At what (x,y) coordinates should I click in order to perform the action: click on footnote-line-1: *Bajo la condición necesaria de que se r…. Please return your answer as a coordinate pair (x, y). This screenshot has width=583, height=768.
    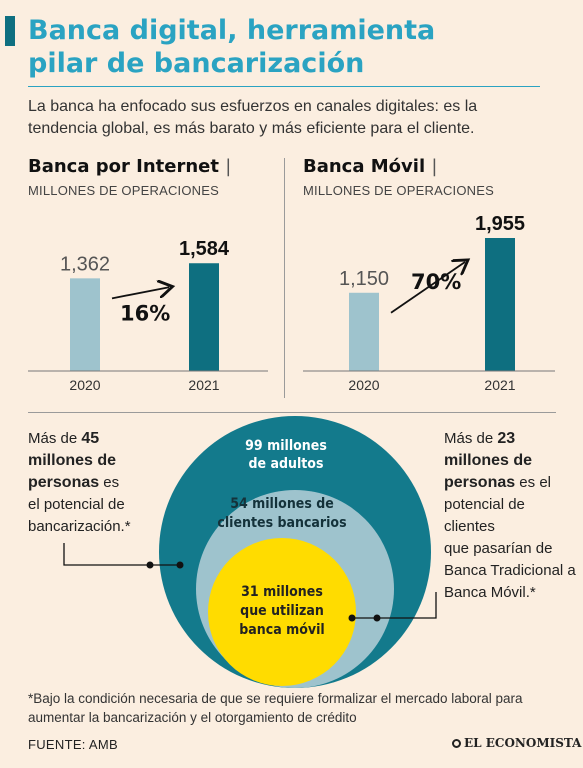
    Looking at the image, I should click on (275, 698).